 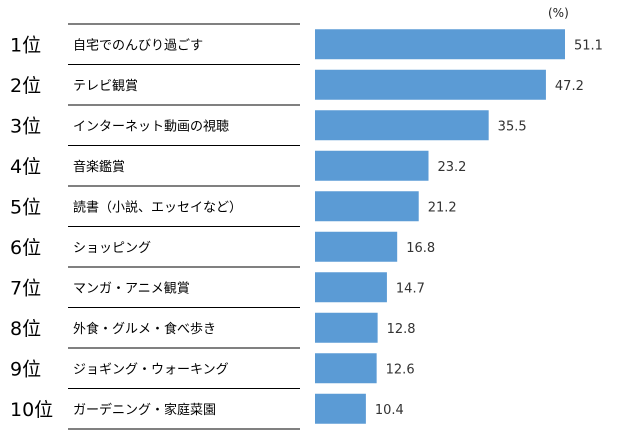 I want to click on rank-label: 7位, so click(x=25, y=288).